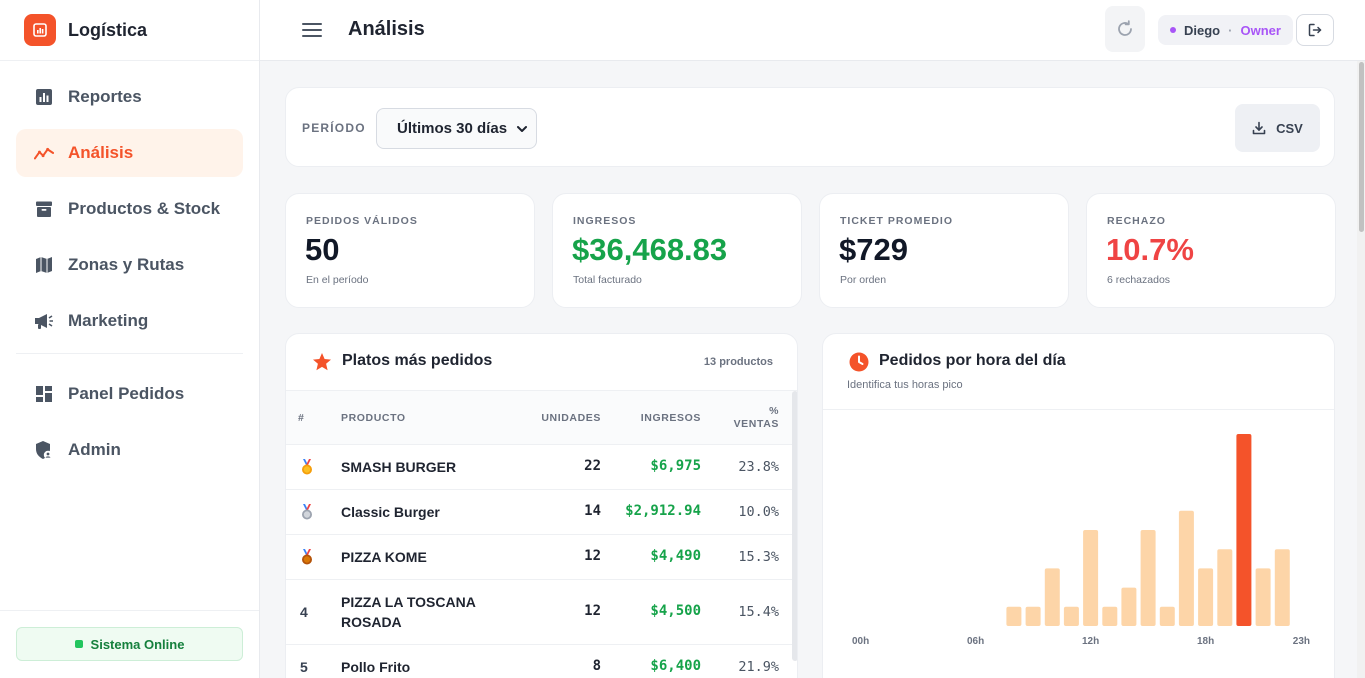  Describe the element at coordinates (592, 556) in the screenshot. I see `product-units: 12` at that location.